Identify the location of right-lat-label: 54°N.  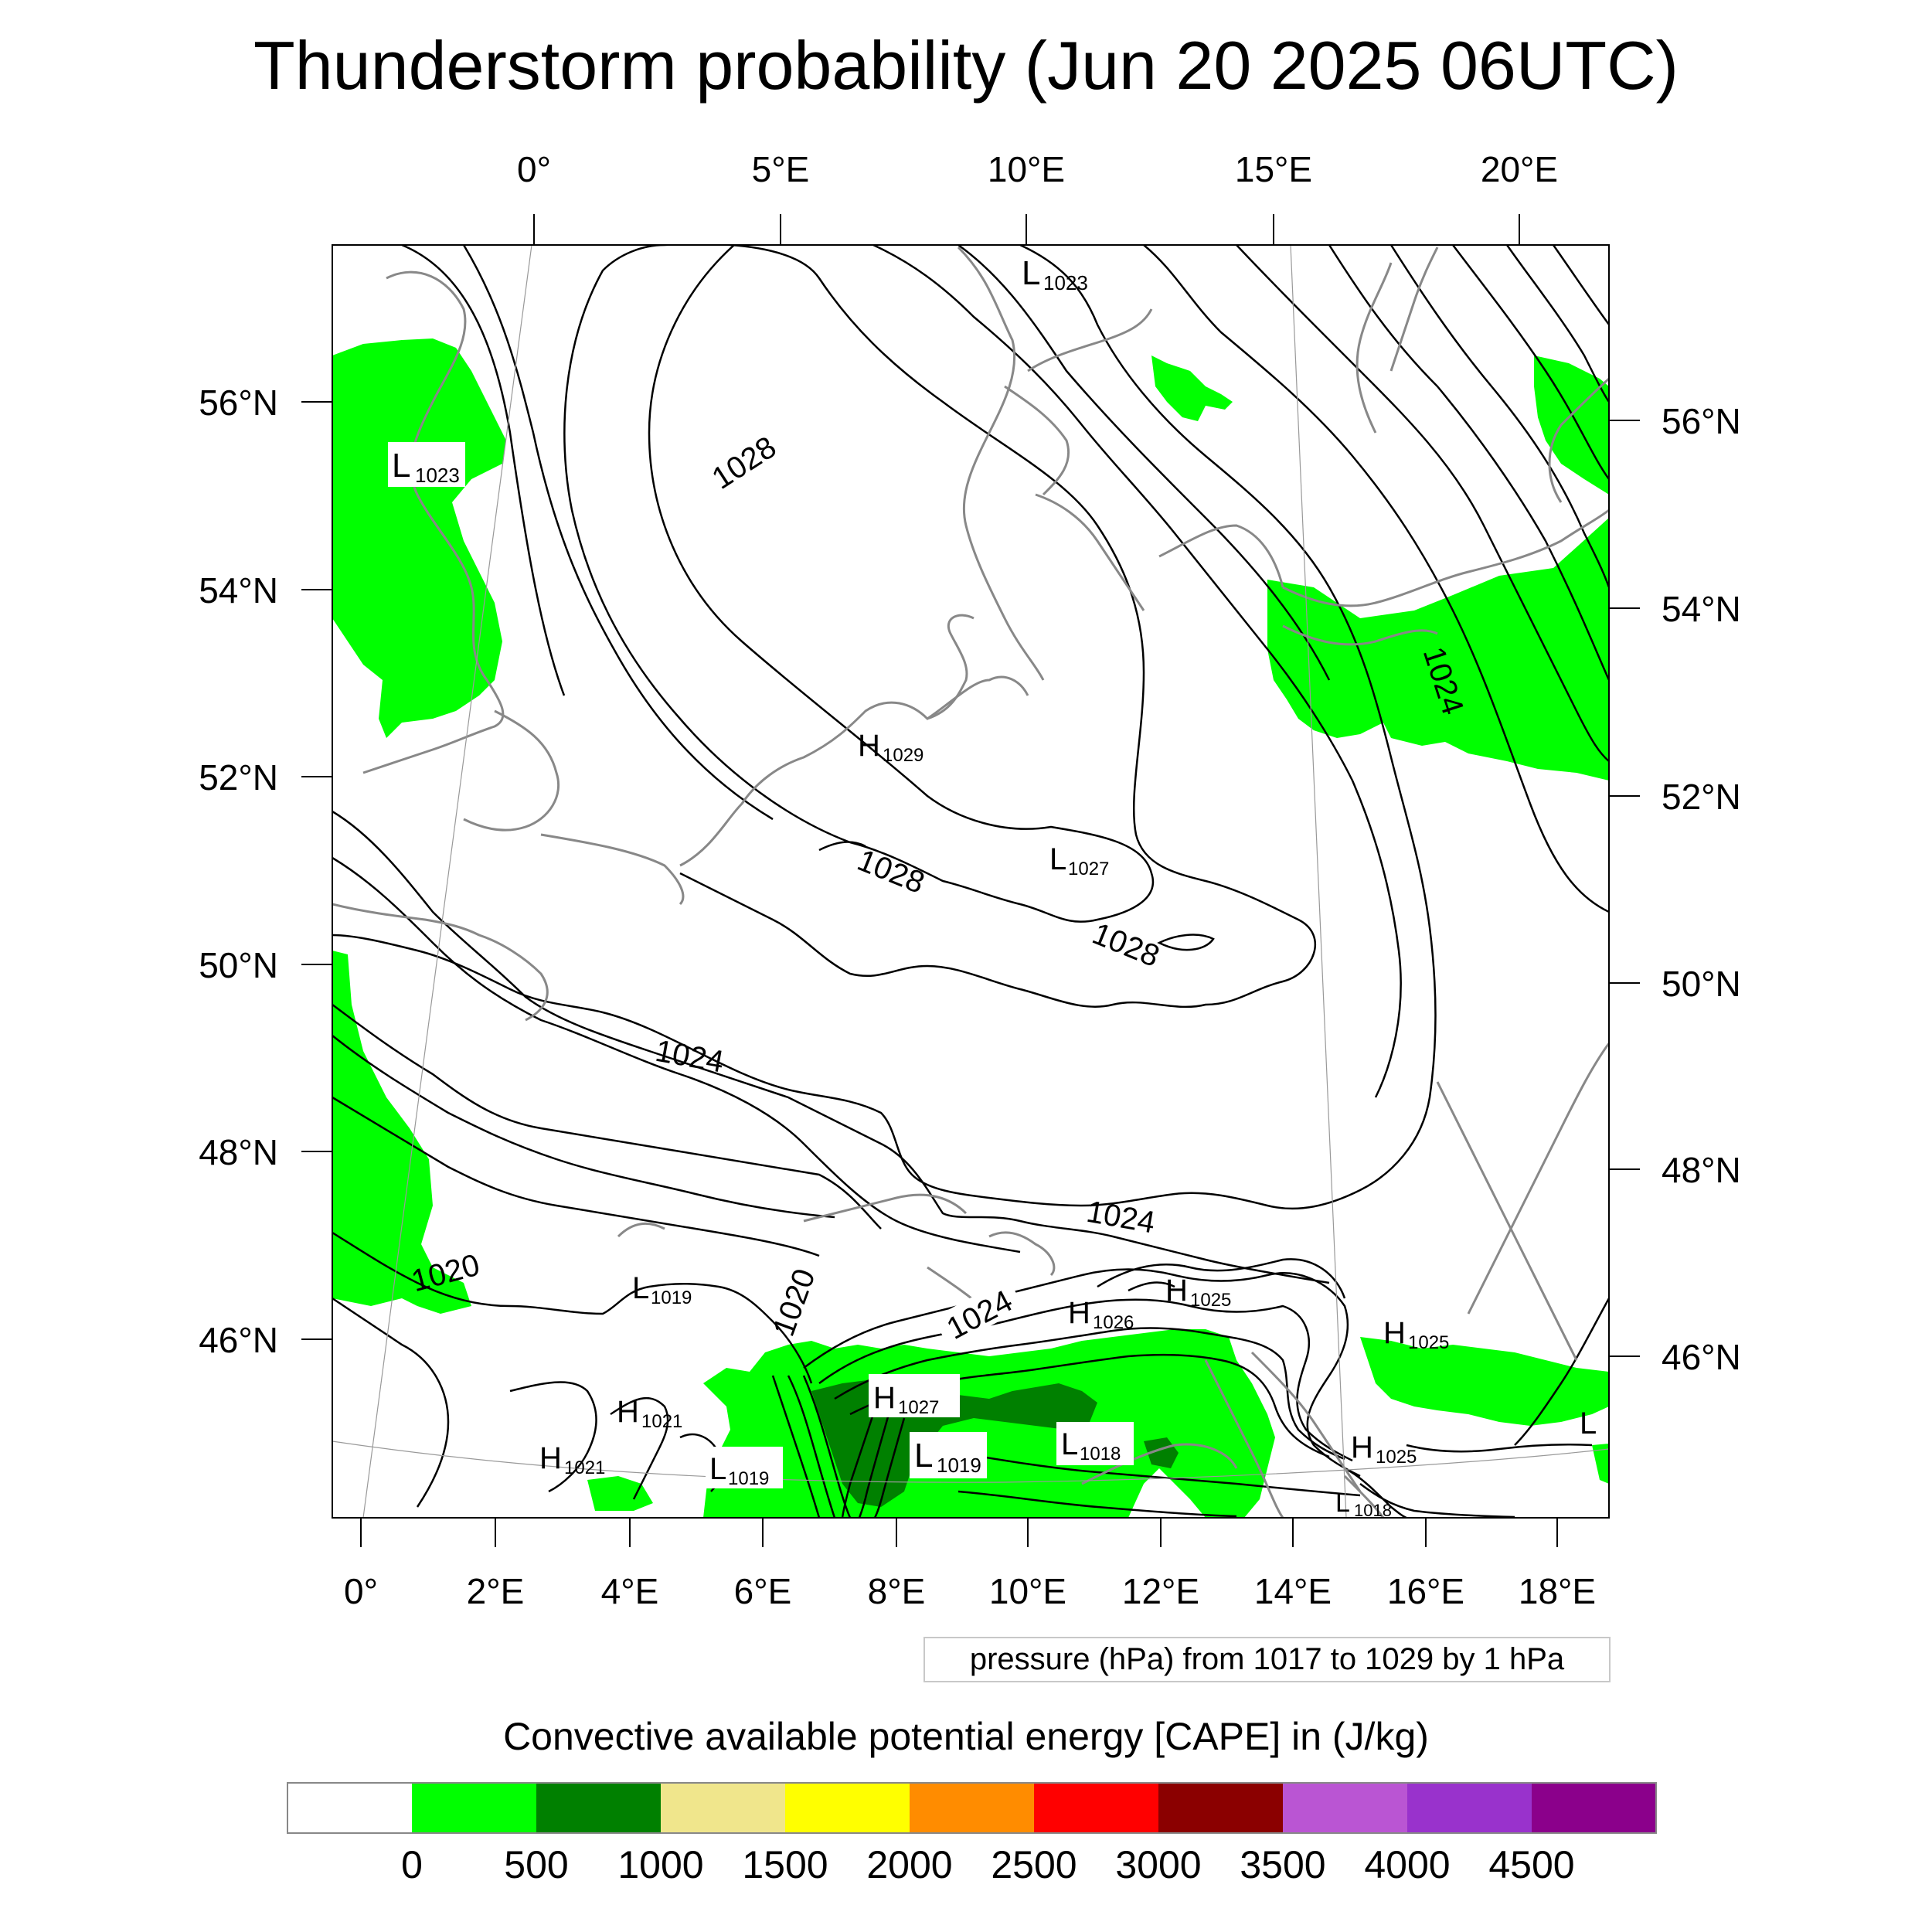
(1701, 609).